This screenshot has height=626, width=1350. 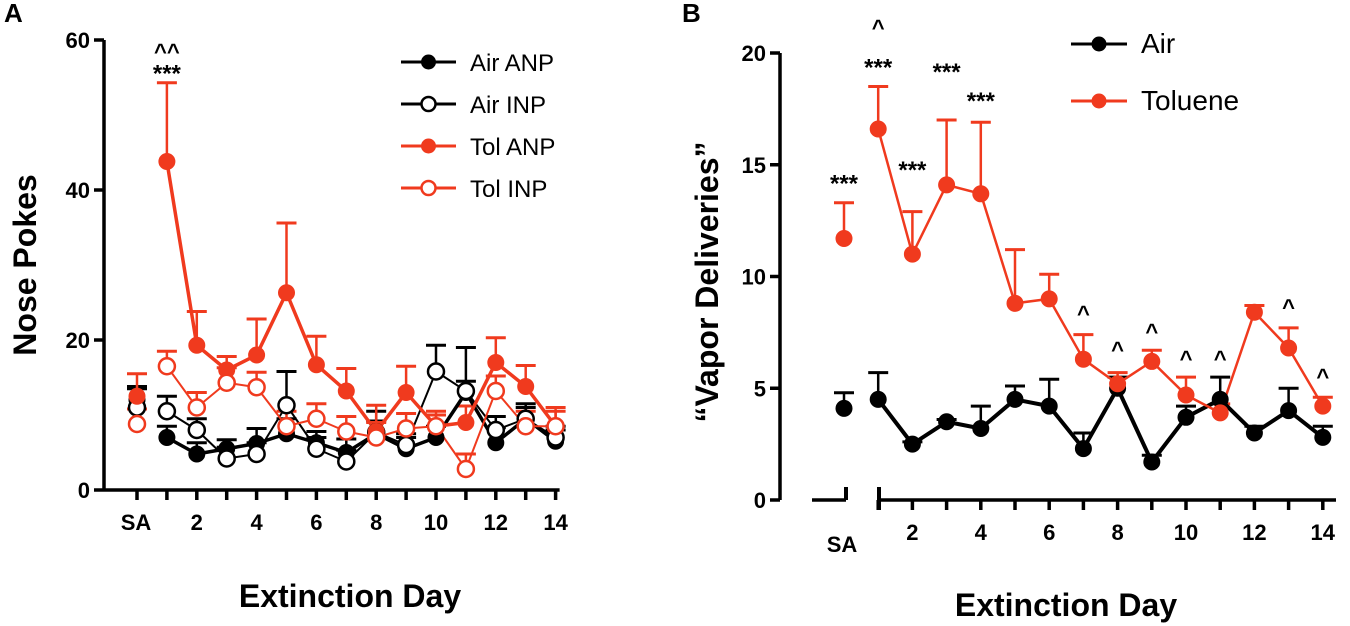 I want to click on x-tick-label: 2, so click(x=912, y=532).